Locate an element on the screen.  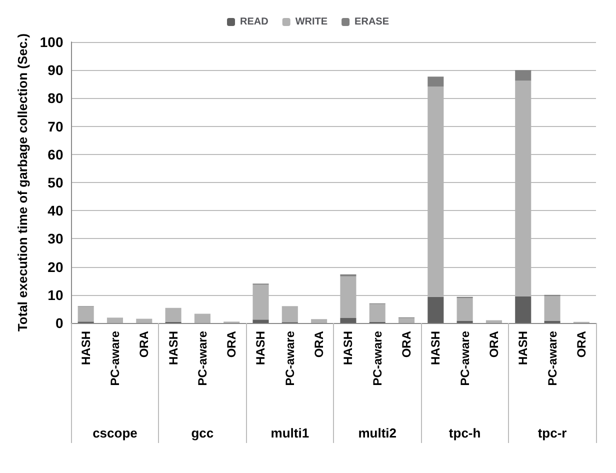
legend-label: READ is located at coordinates (254, 22).